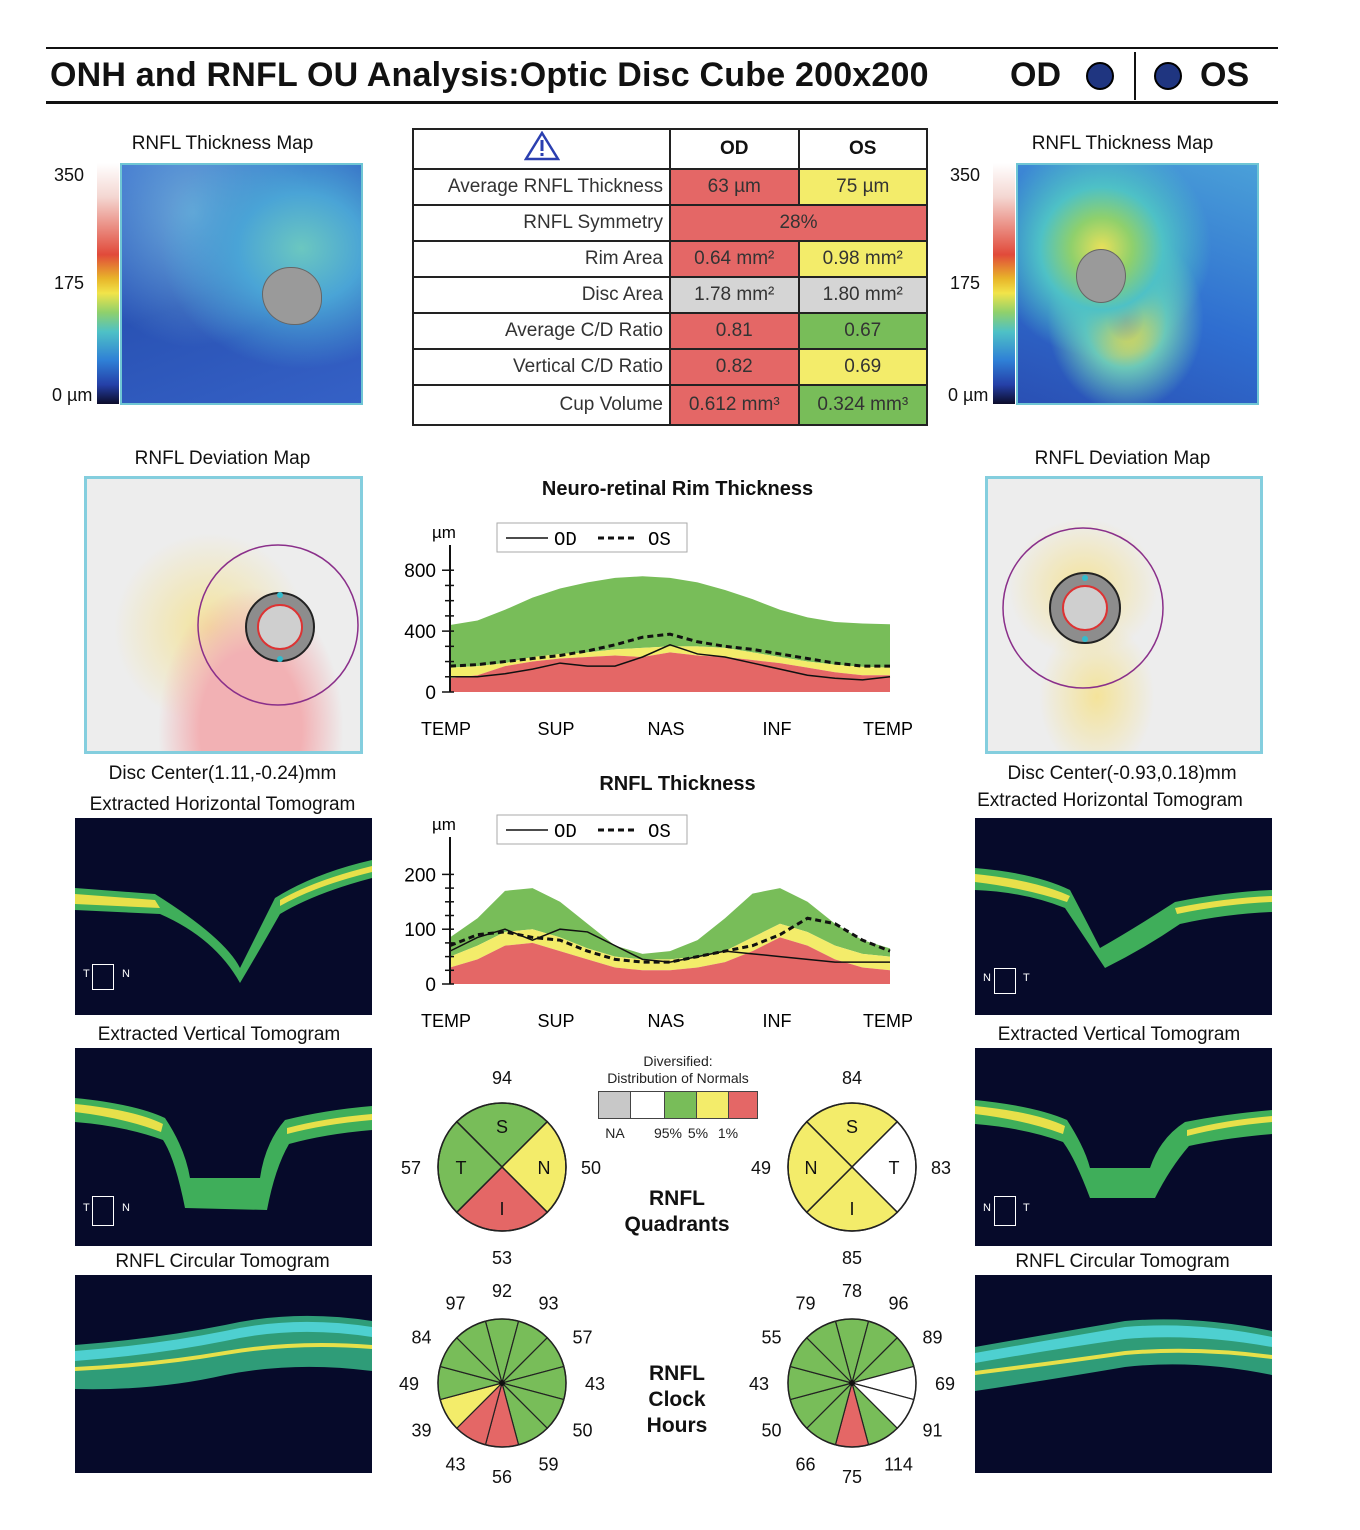 This screenshot has height=1530, width=1360. Describe the element at coordinates (222, 773) in the screenshot. I see `od-disc-center: Disc Center(1.11,-0.24)mm` at that location.